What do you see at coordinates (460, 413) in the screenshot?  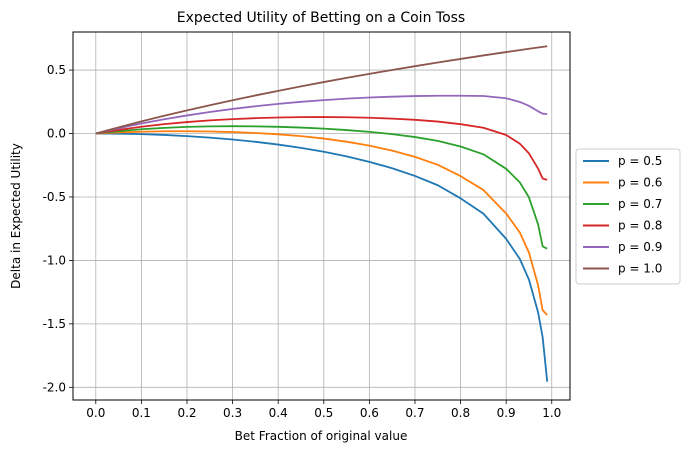 I see `x-tick-label: 0.8` at bounding box center [460, 413].